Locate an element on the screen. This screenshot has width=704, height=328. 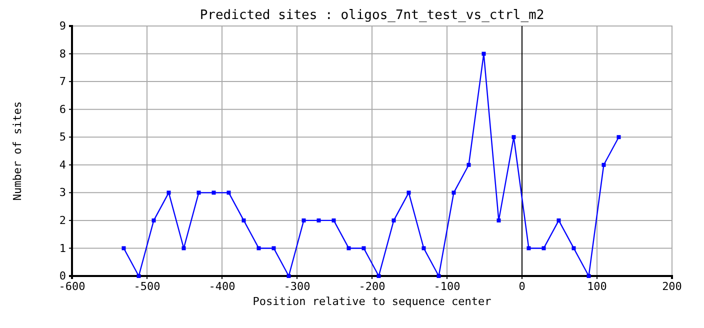
x-tick-label: 100 is located at coordinates (597, 286).